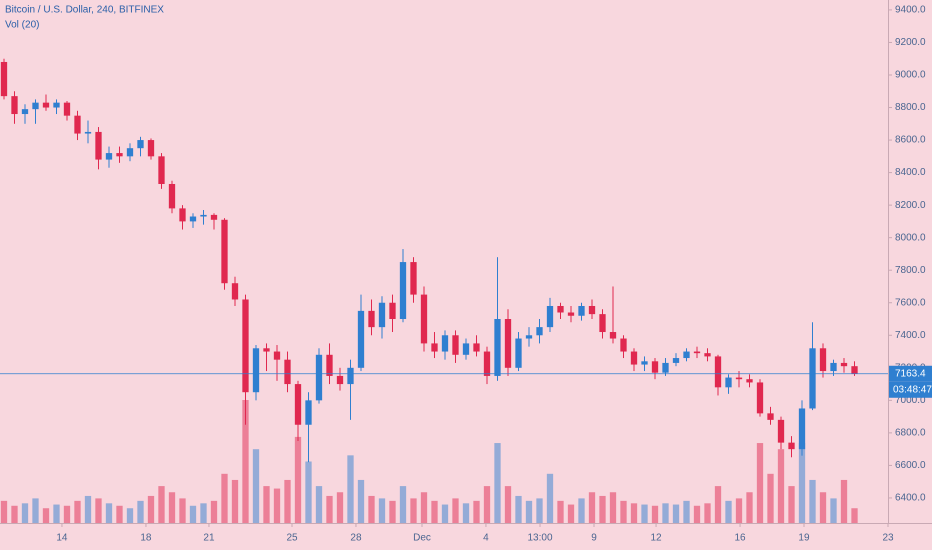  I want to click on x-tick-label: 23, so click(888, 538).